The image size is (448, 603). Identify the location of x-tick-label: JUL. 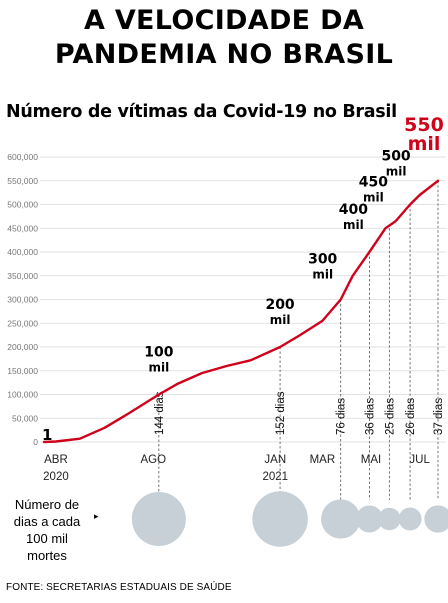
(419, 460).